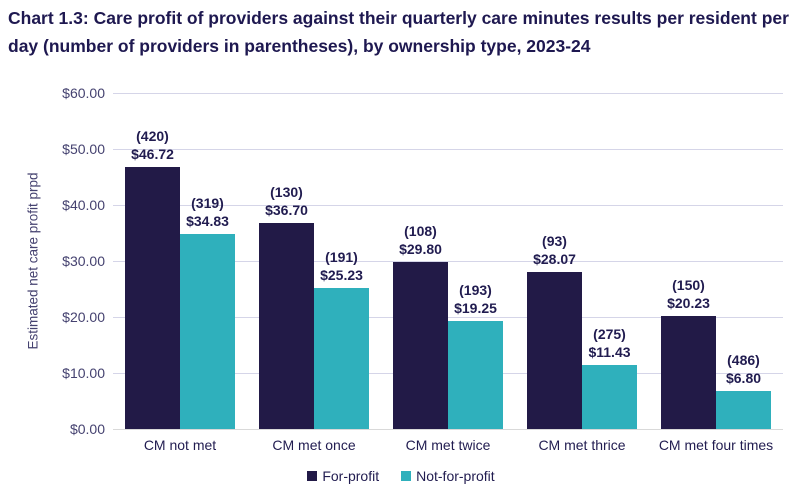  I want to click on profit-value-label: $28.07, so click(554, 258).